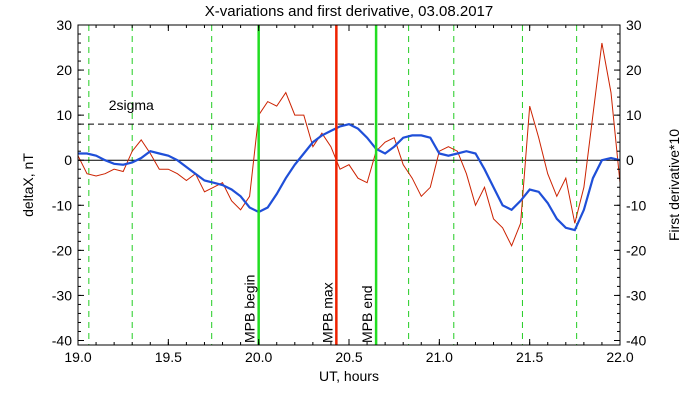 The height and width of the screenshot is (400, 700). Describe the element at coordinates (168, 357) in the screenshot. I see `x-tick-label: 19.5` at that location.